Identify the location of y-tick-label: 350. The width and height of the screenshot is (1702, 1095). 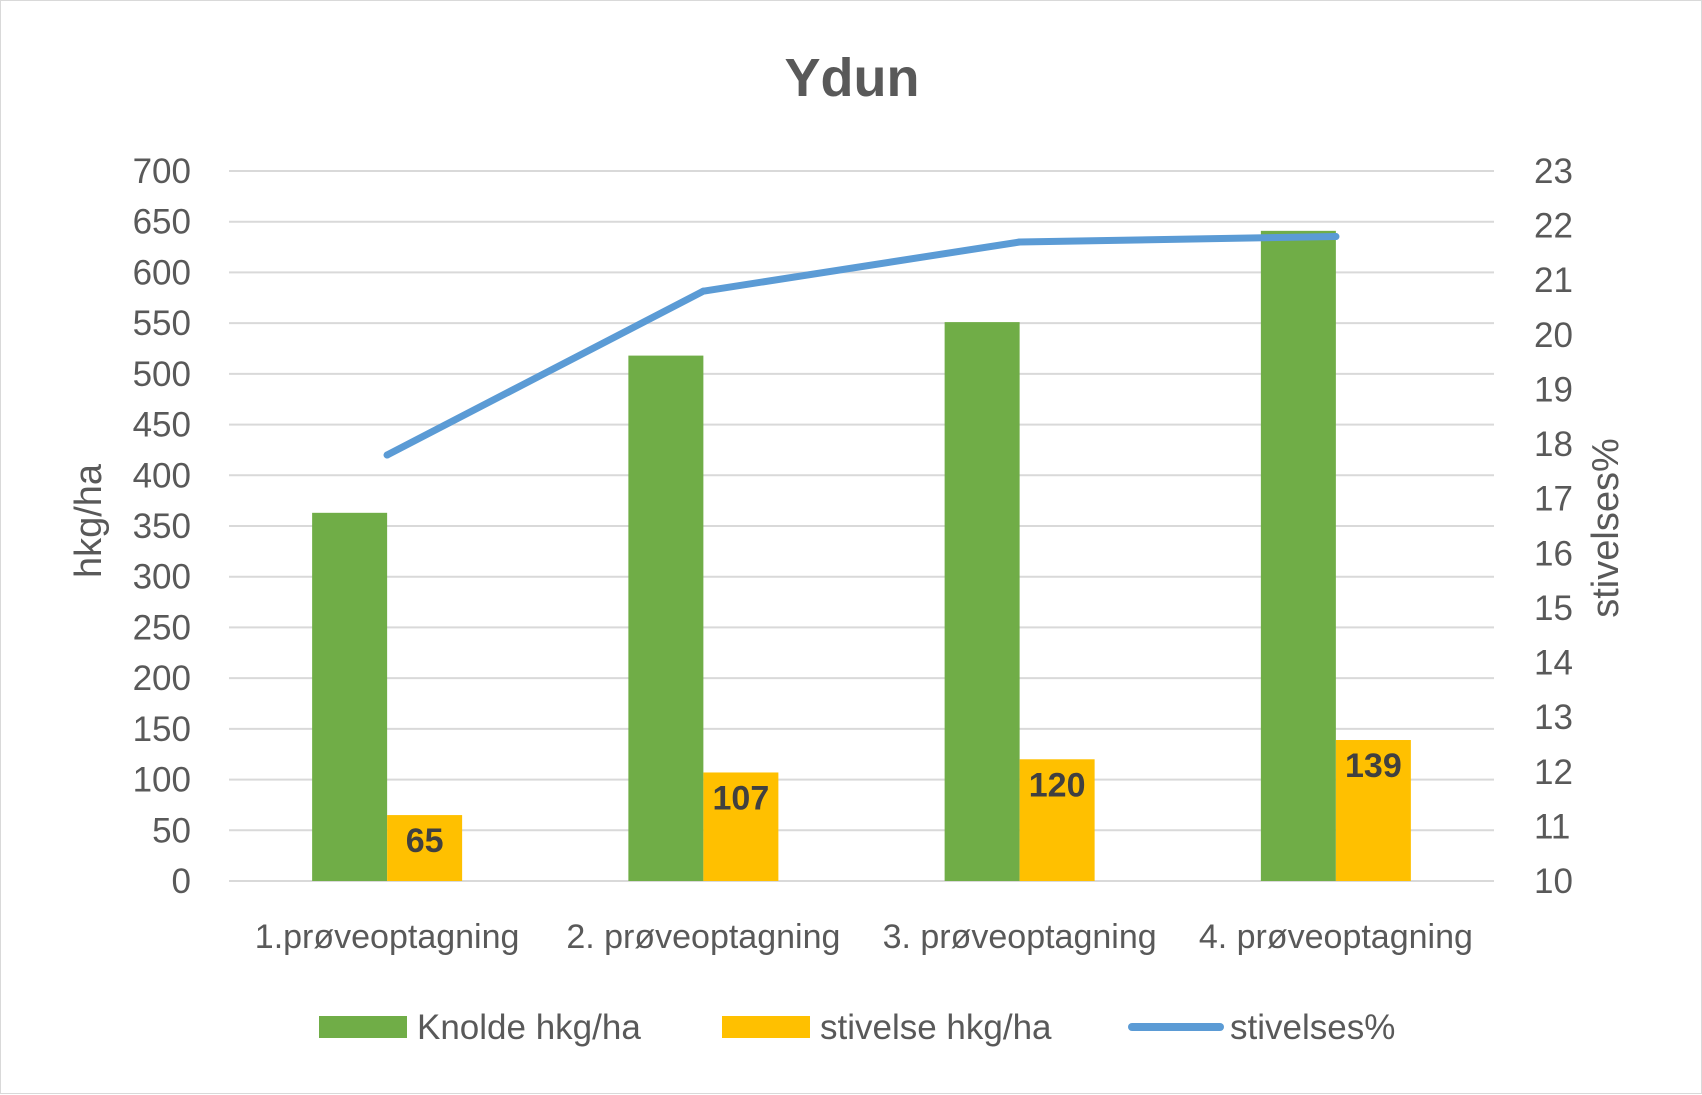
(162, 526).